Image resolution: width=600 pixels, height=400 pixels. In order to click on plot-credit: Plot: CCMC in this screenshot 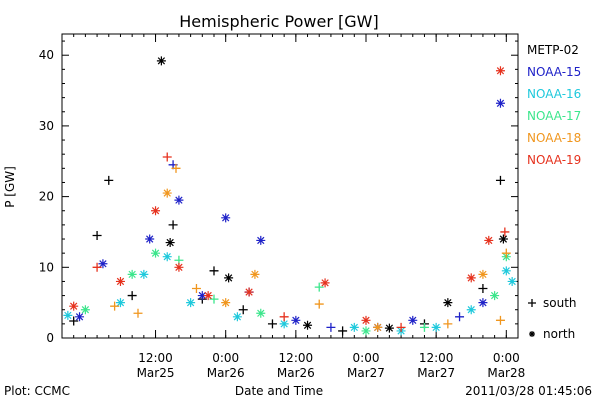, I will do `click(37, 391)`.